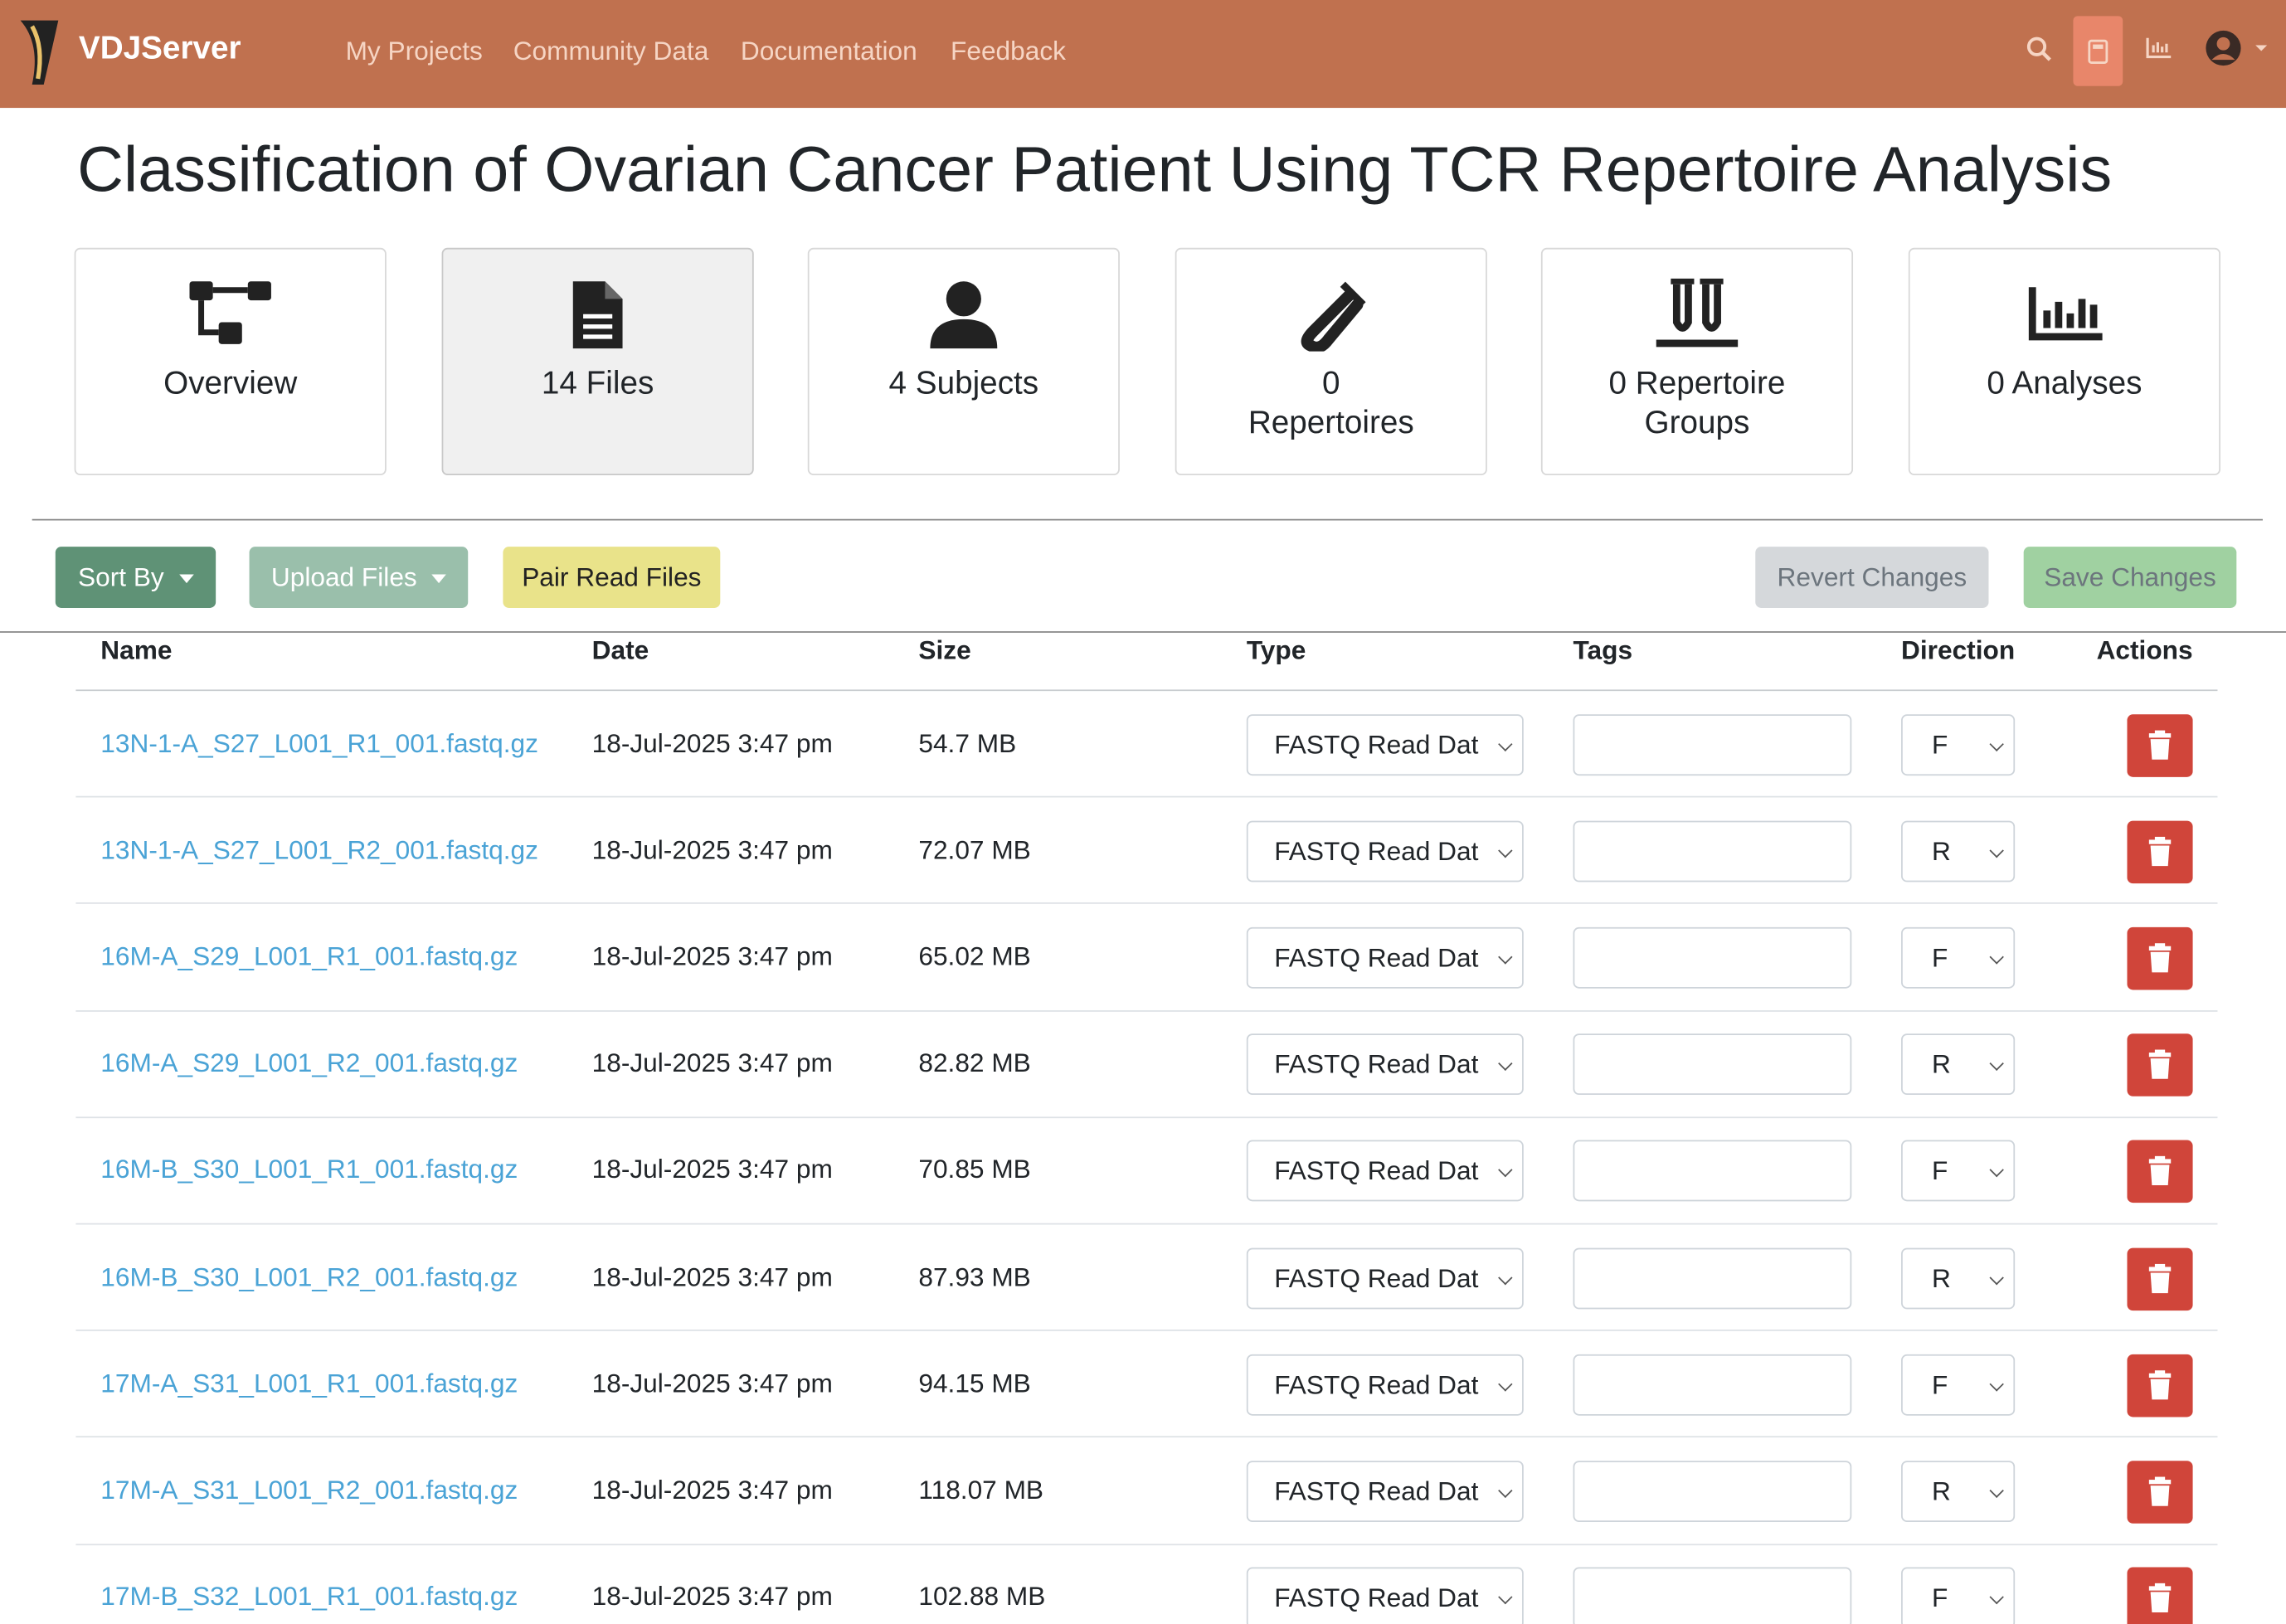 Image resolution: width=2286 pixels, height=1624 pixels. I want to click on user-menu, so click(2238, 48).